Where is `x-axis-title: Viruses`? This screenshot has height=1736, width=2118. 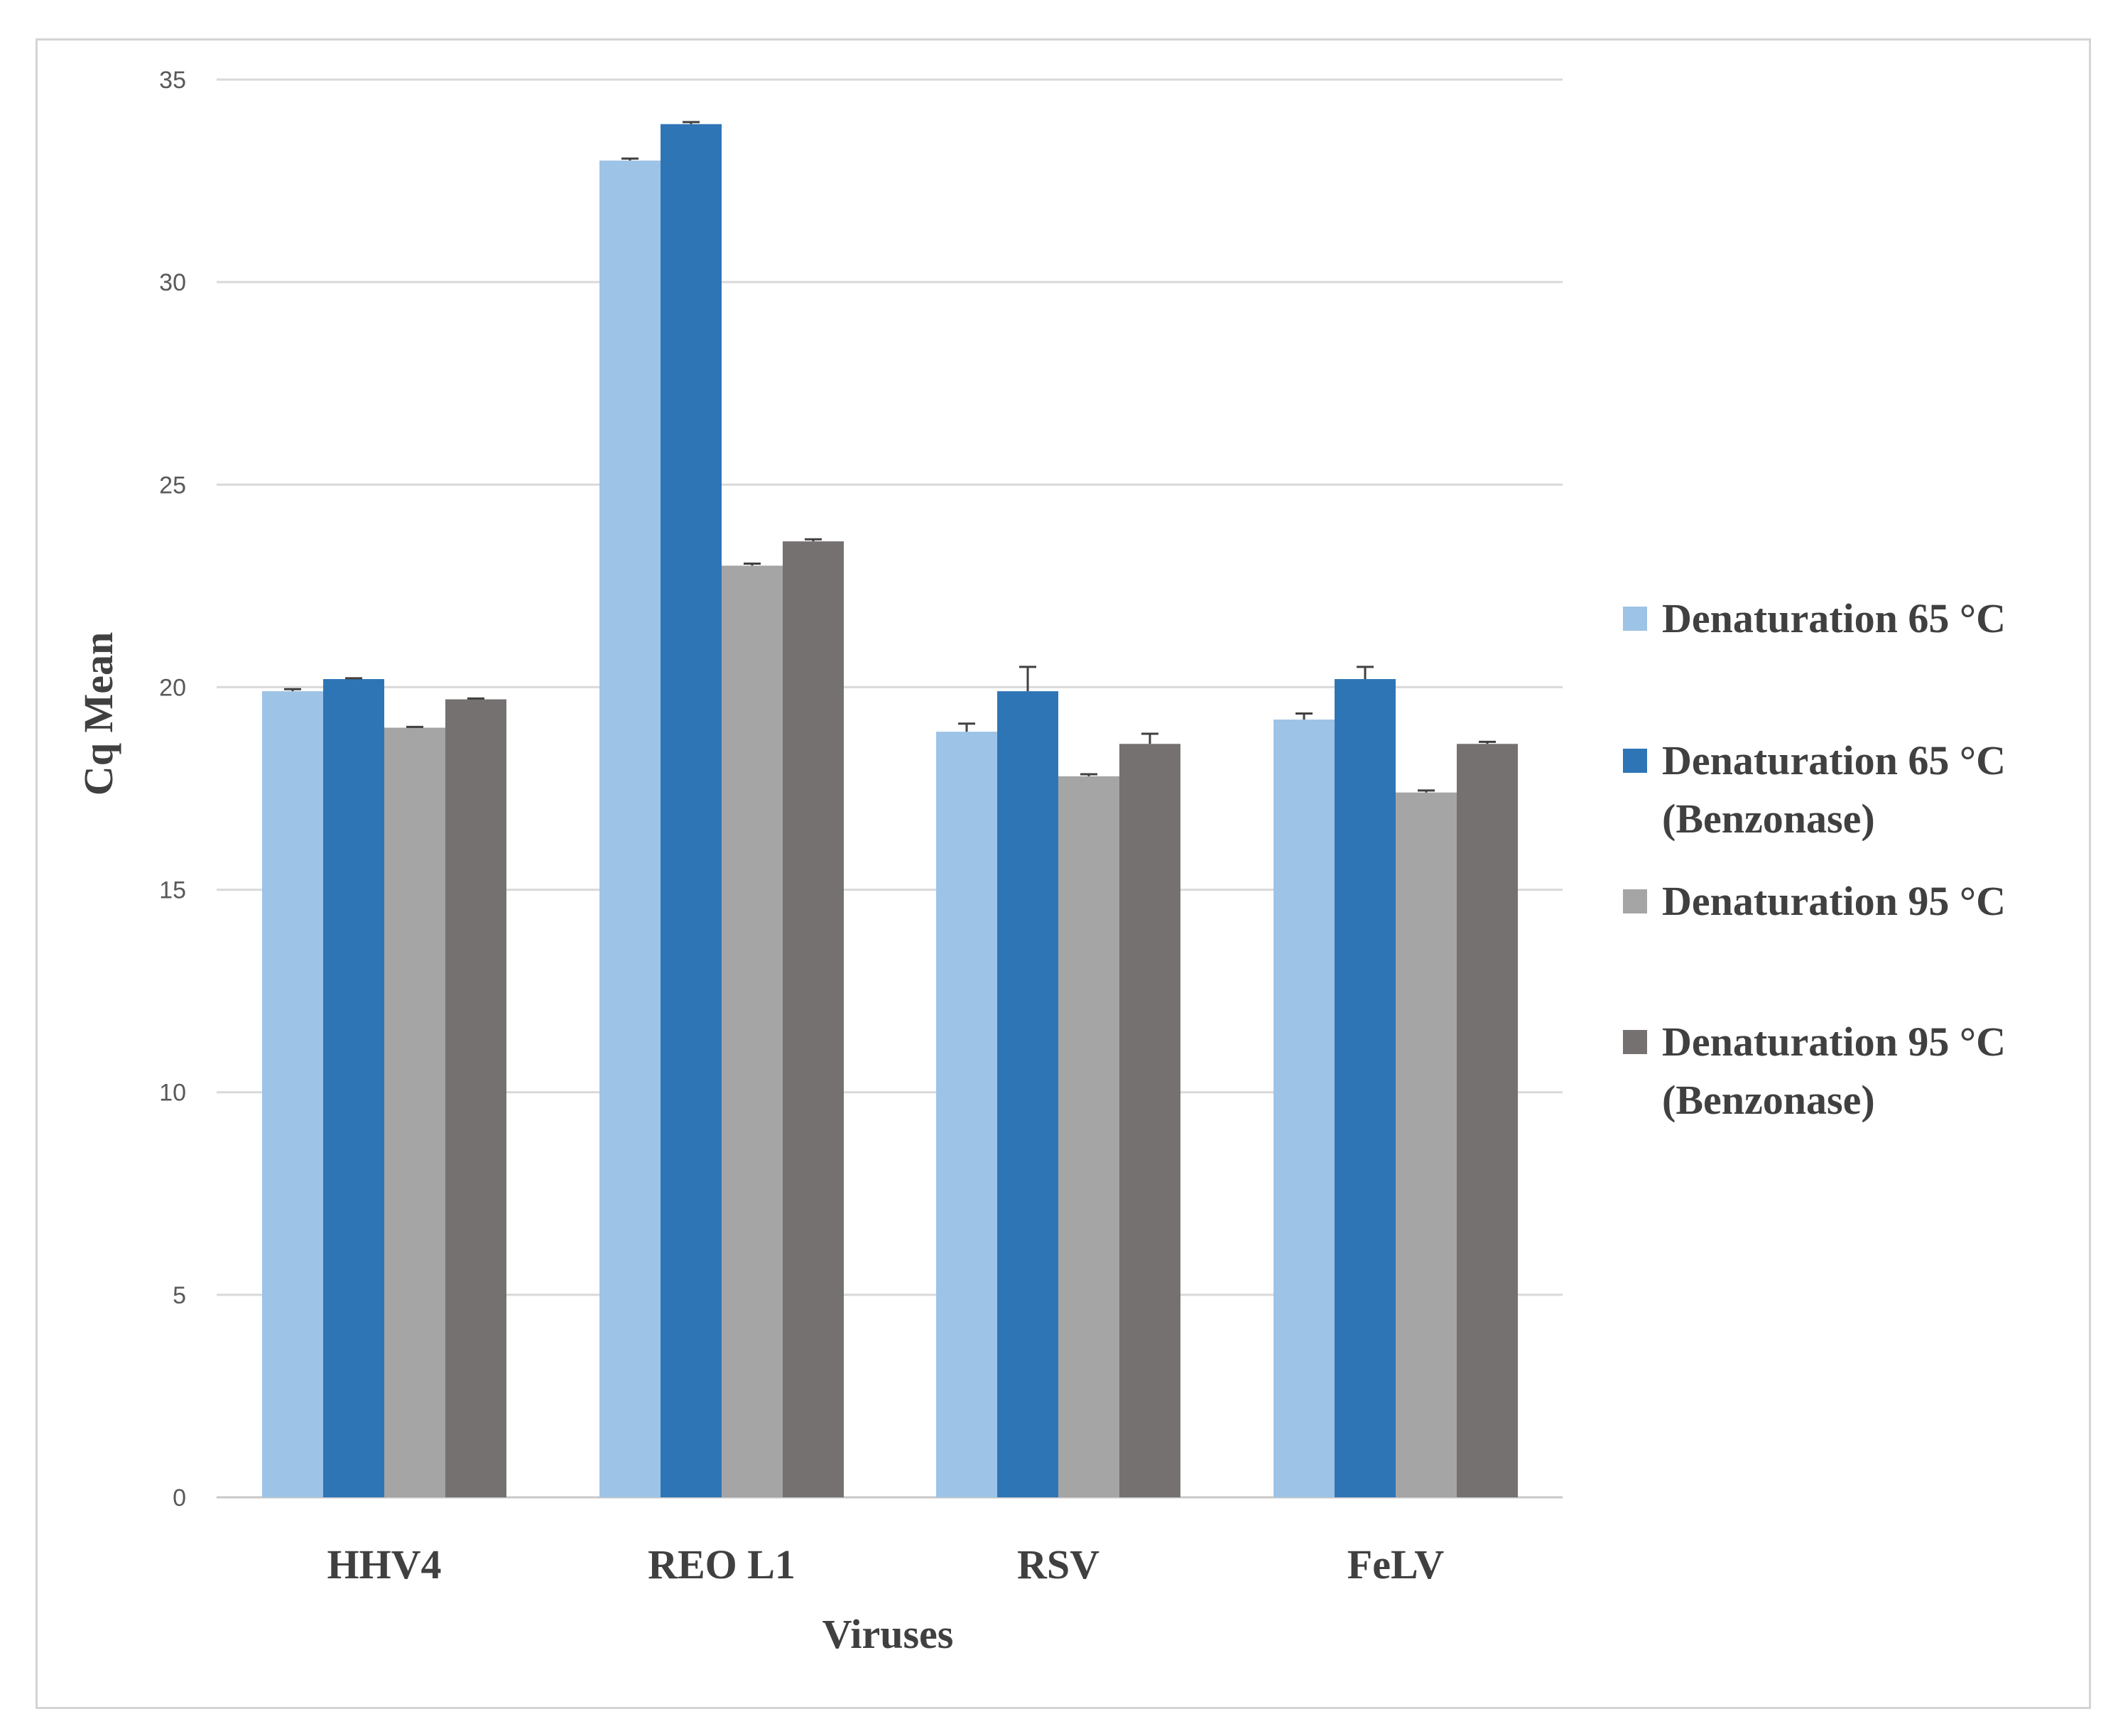
x-axis-title: Viruses is located at coordinates (888, 1634).